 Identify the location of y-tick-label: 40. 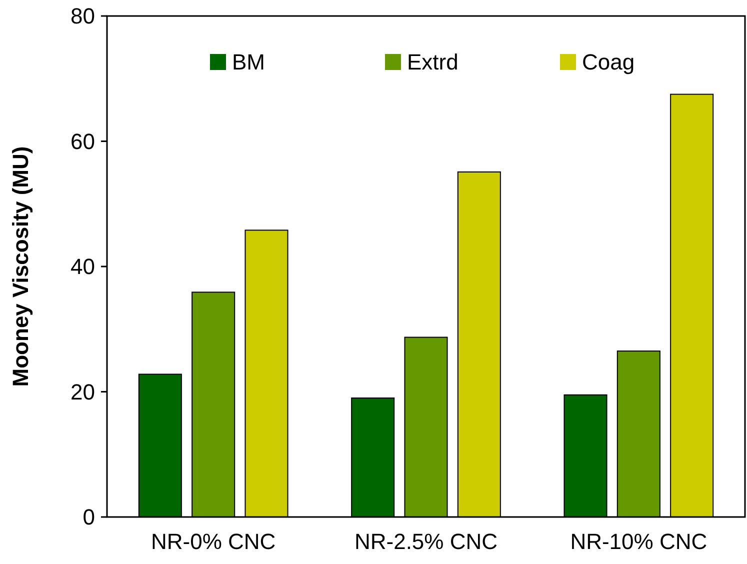
(82, 267).